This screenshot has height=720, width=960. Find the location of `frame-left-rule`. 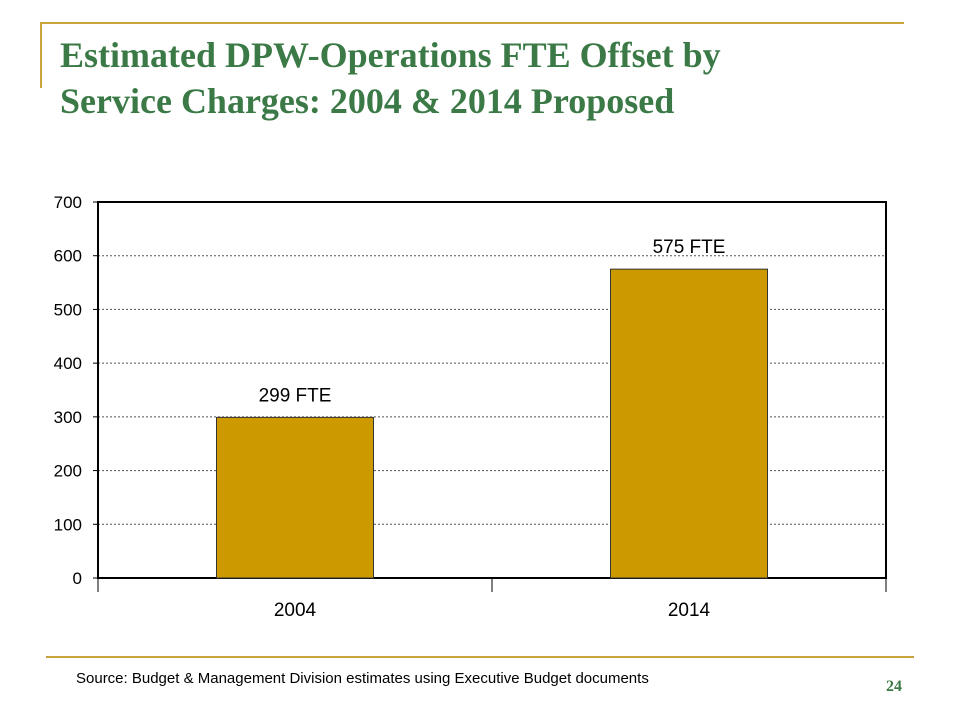

frame-left-rule is located at coordinates (41, 55).